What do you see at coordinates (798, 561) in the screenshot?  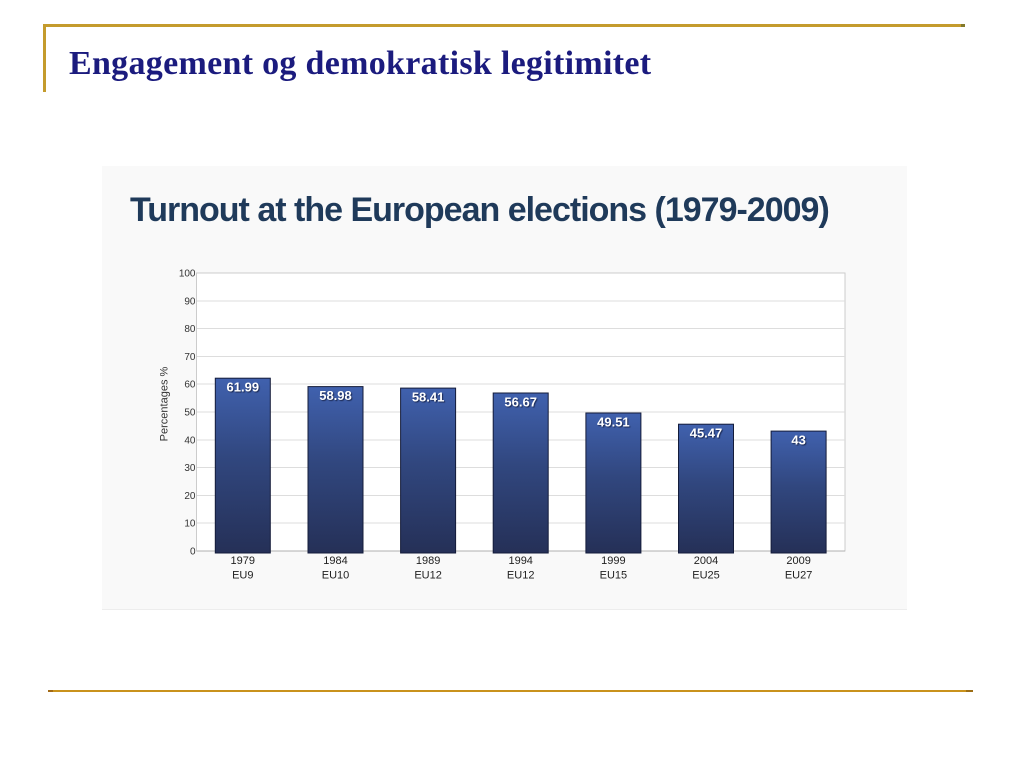 I see `svg-text: 2009` at bounding box center [798, 561].